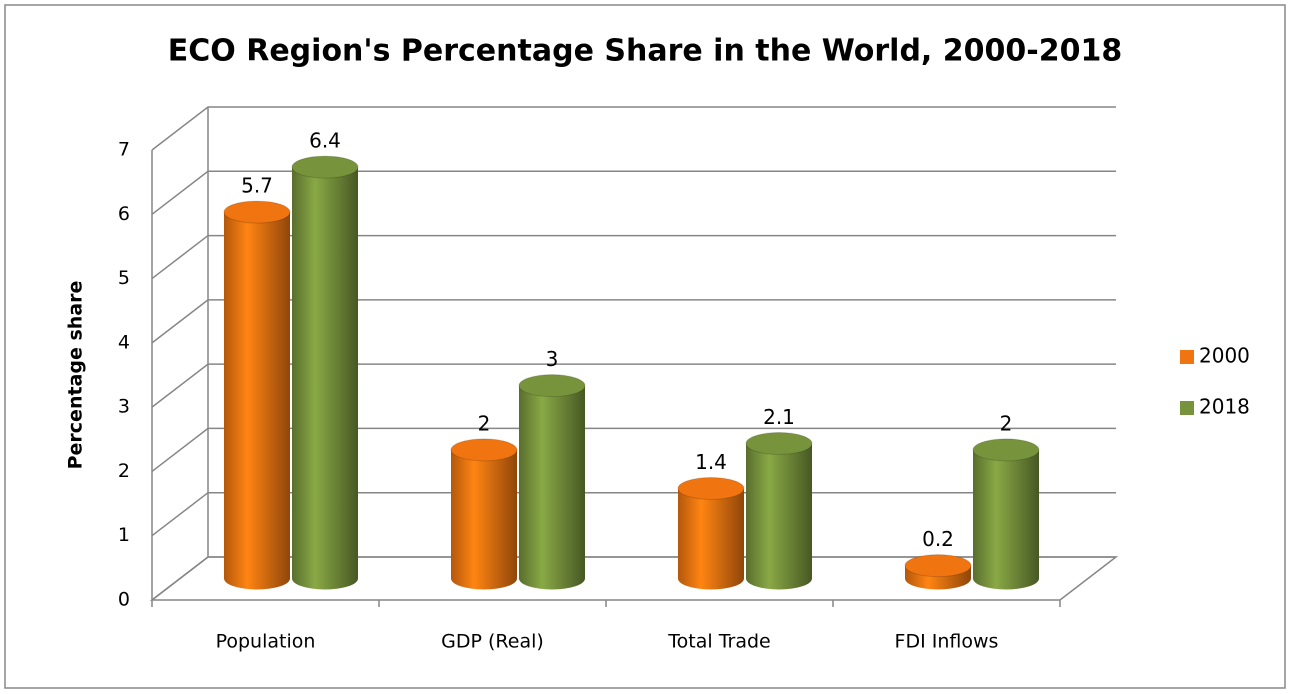  What do you see at coordinates (124, 214) in the screenshot?
I see `y-tick-label: 6` at bounding box center [124, 214].